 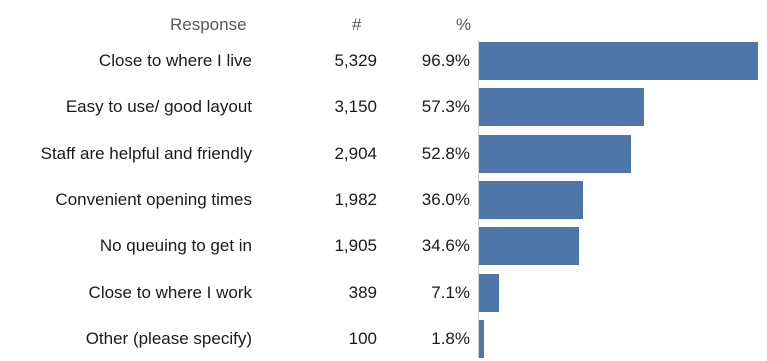 What do you see at coordinates (355, 246) in the screenshot?
I see `count-label: 1,905` at bounding box center [355, 246].